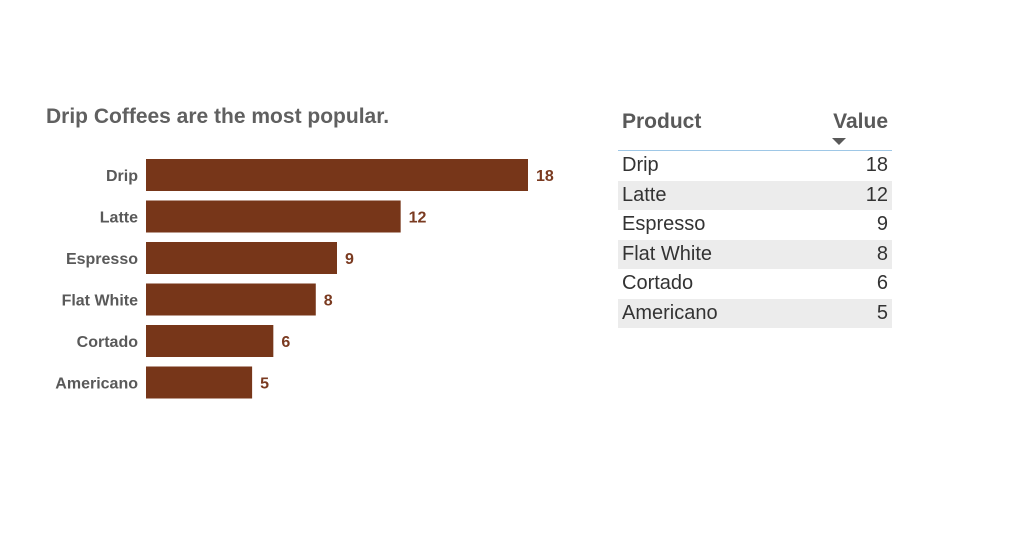 Image resolution: width=1024 pixels, height=540 pixels. Describe the element at coordinates (876, 194) in the screenshot. I see `cell-value: 12` at that location.